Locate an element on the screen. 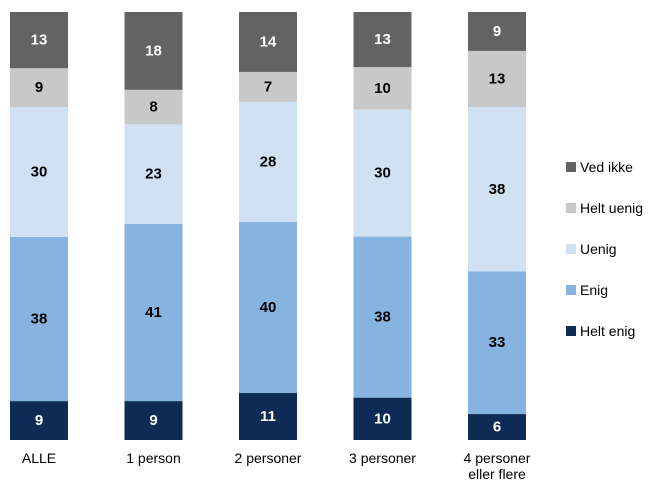 The image size is (653, 481). legend: Ved ikke Helt uenig Uenig Enig Helt enig is located at coordinates (604, 249).